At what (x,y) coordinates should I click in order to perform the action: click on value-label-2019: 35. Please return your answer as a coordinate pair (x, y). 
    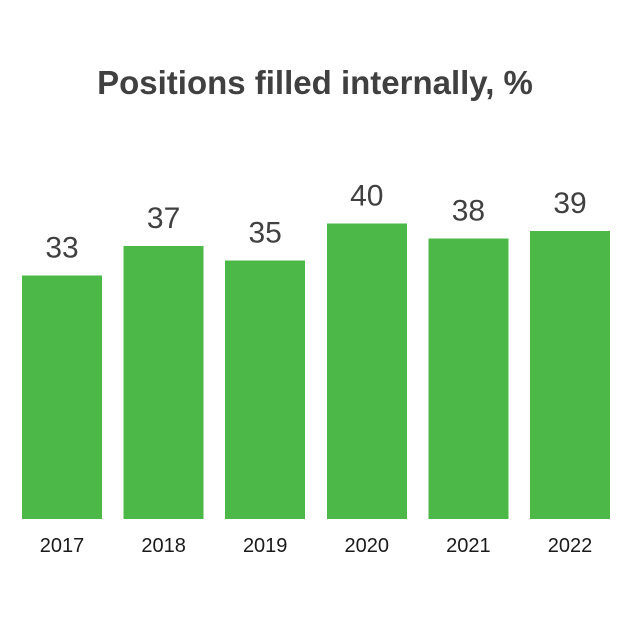
    Looking at the image, I should click on (265, 233).